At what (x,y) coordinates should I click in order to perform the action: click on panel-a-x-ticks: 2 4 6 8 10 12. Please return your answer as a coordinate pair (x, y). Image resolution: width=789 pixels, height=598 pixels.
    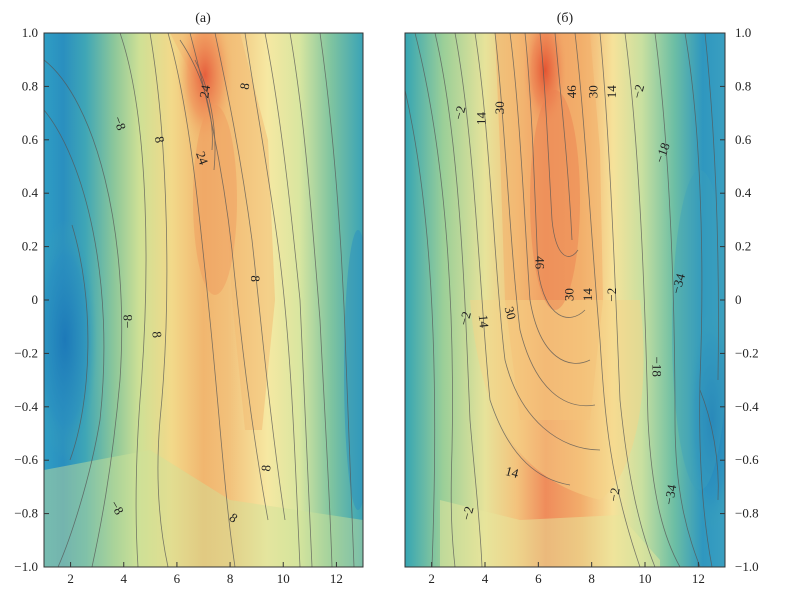
    Looking at the image, I should click on (205, 574).